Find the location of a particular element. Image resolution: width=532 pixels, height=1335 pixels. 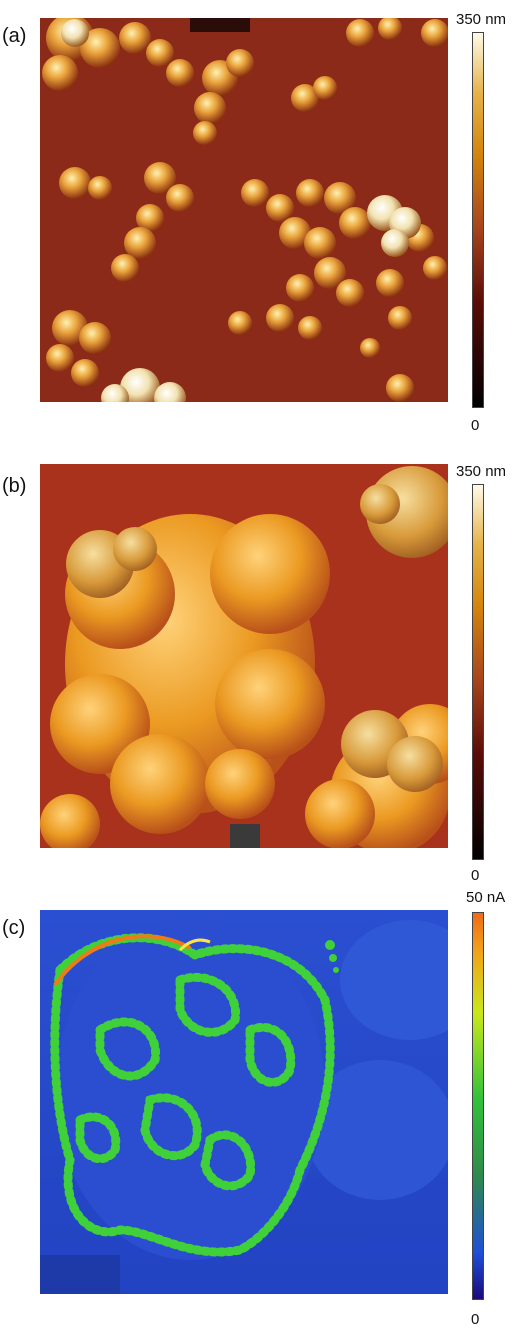

panel-label-a: (a) is located at coordinates (14, 36).